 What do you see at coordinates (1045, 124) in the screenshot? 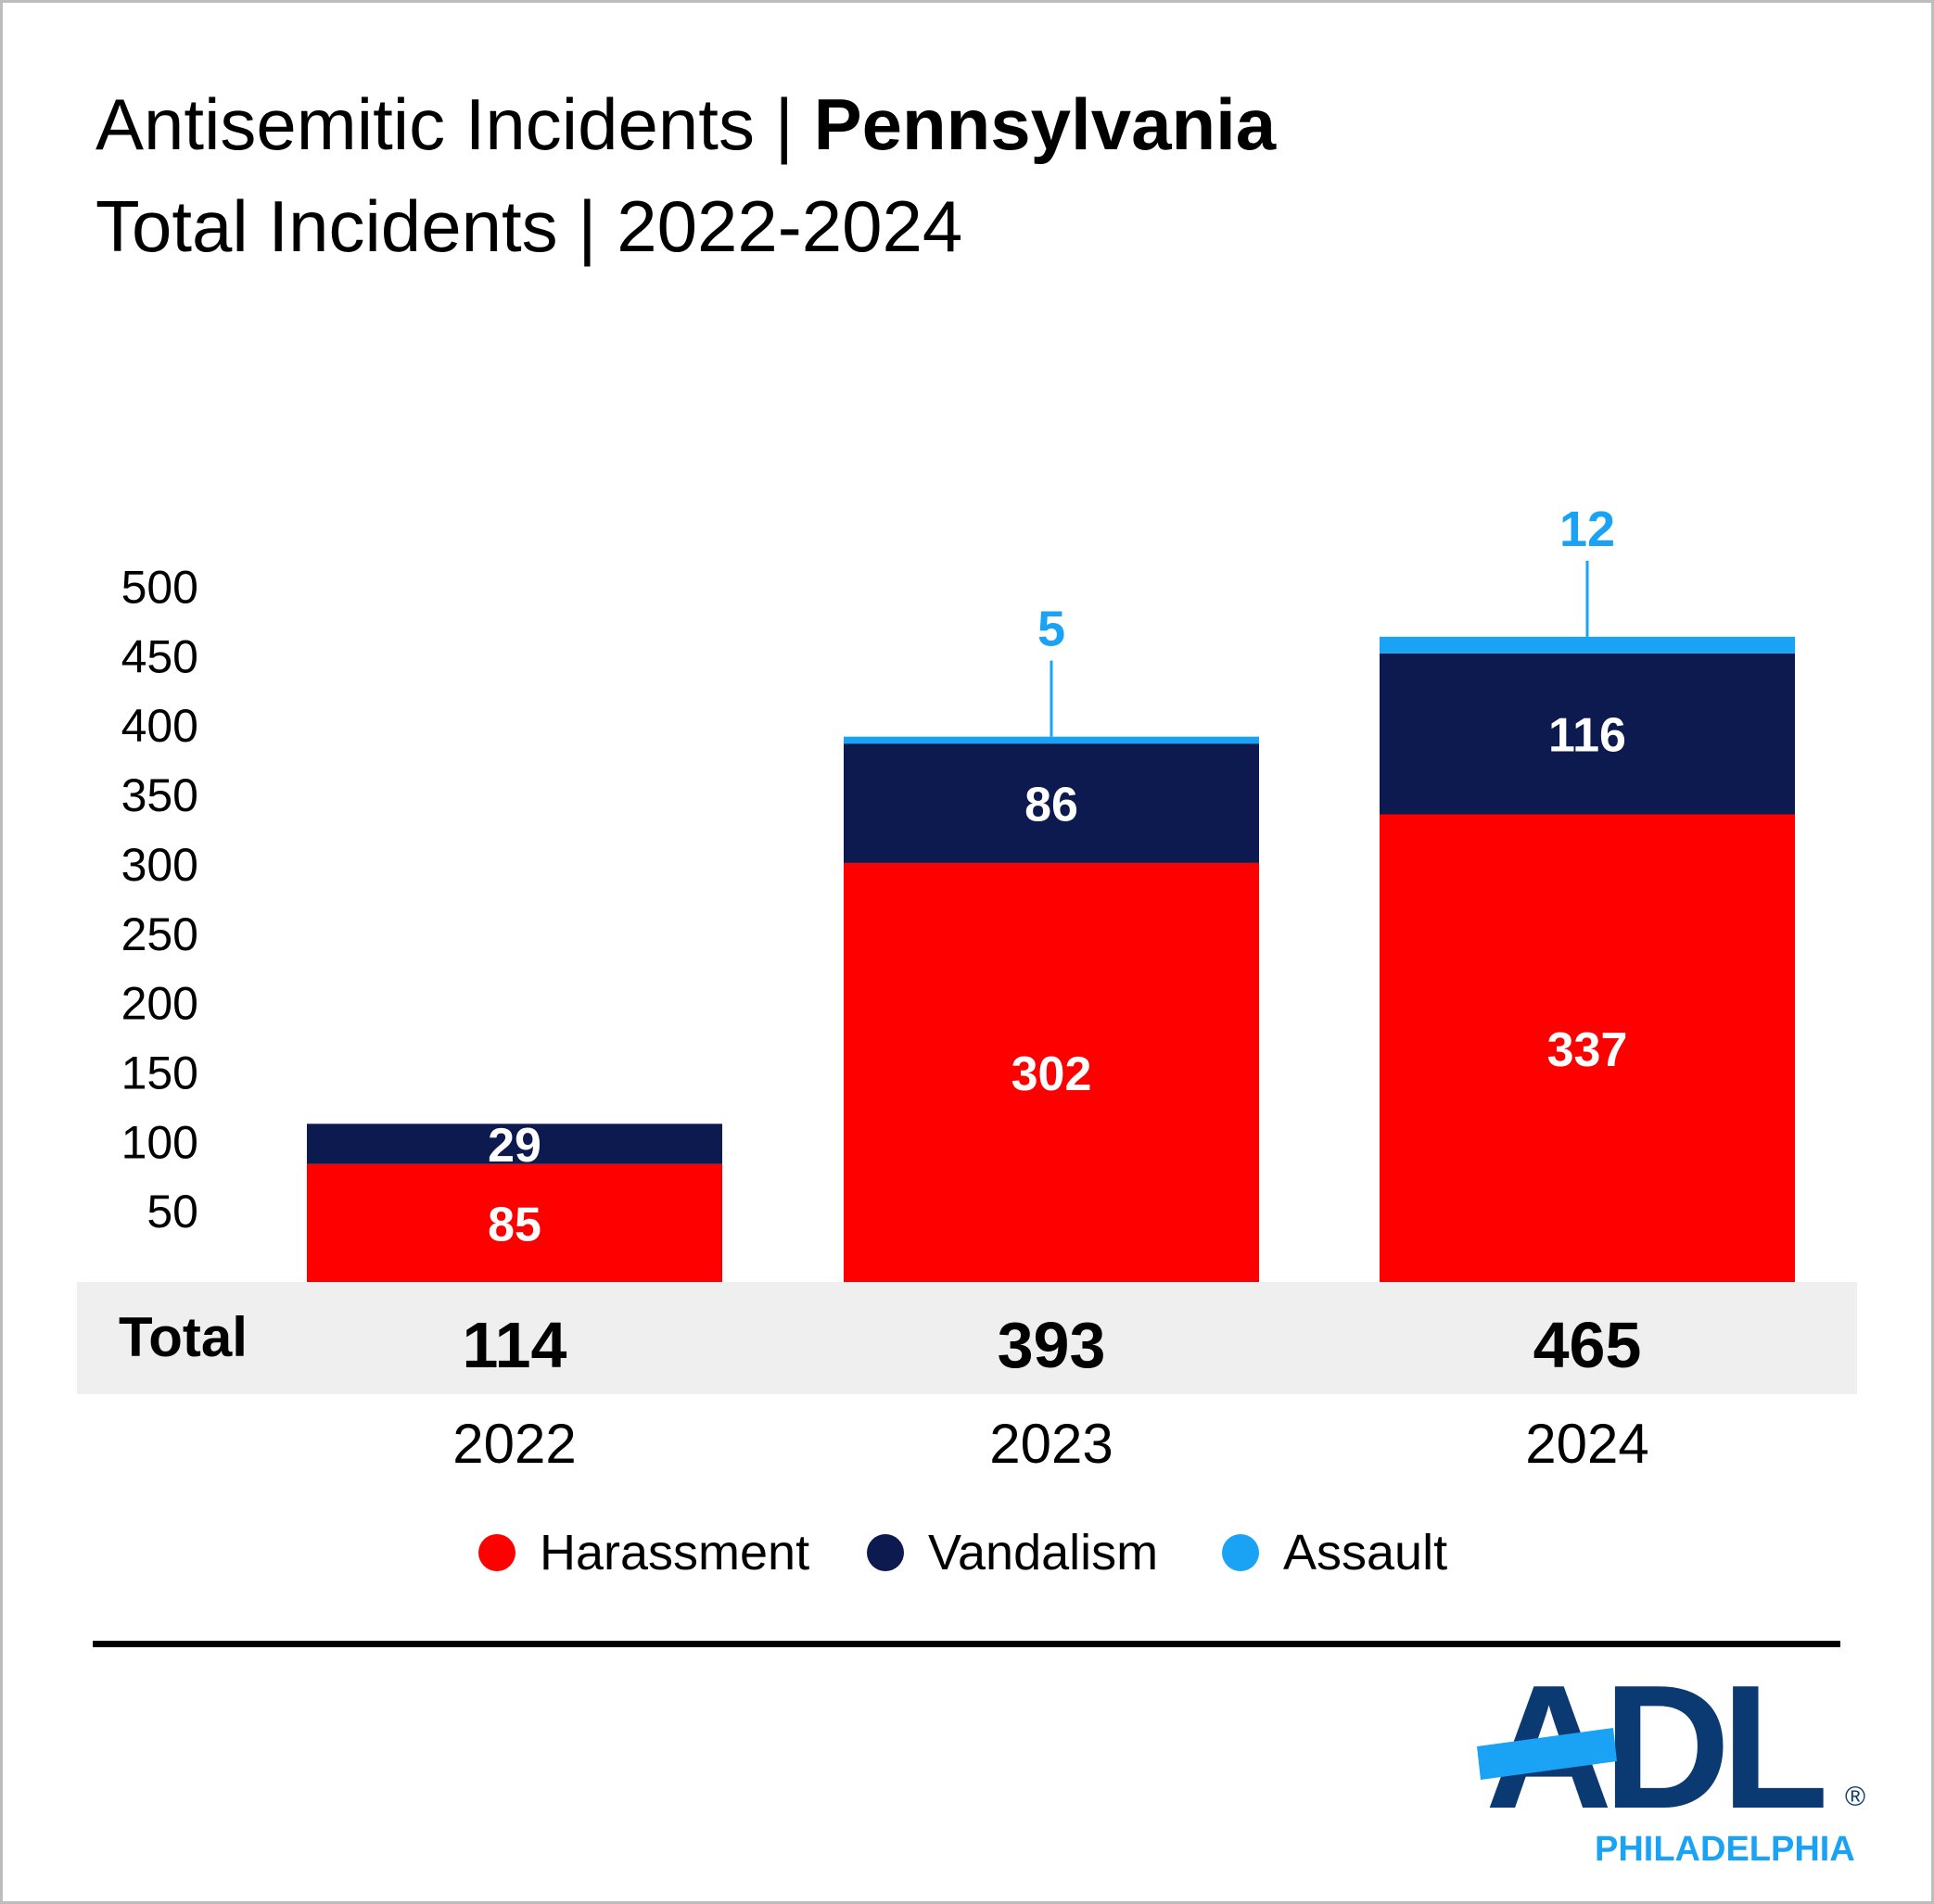
I see `chart-title-state: Pennsylvania` at bounding box center [1045, 124].